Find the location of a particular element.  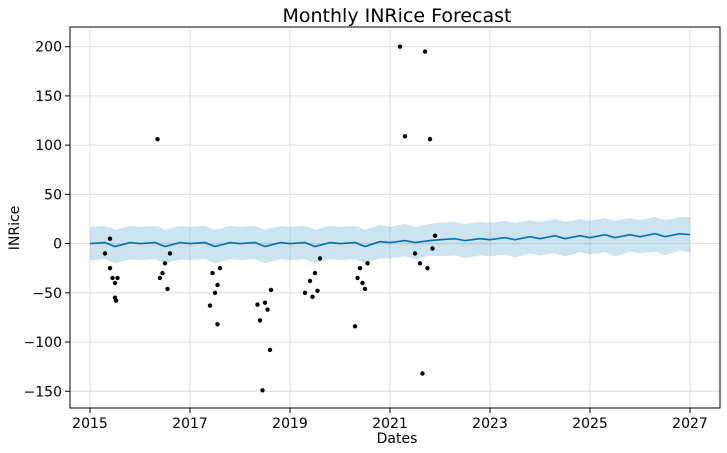

uncertainty-band is located at coordinates (390, 240).